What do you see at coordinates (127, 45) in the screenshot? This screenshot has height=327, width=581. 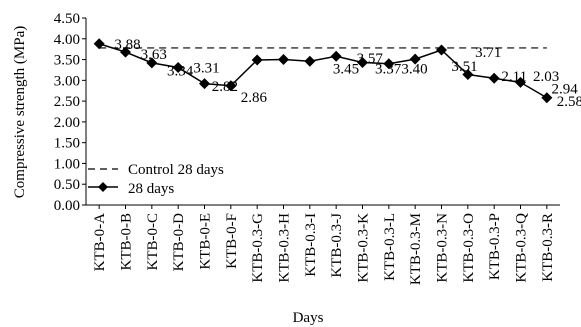 I see `data-label: 3.88` at bounding box center [127, 45].